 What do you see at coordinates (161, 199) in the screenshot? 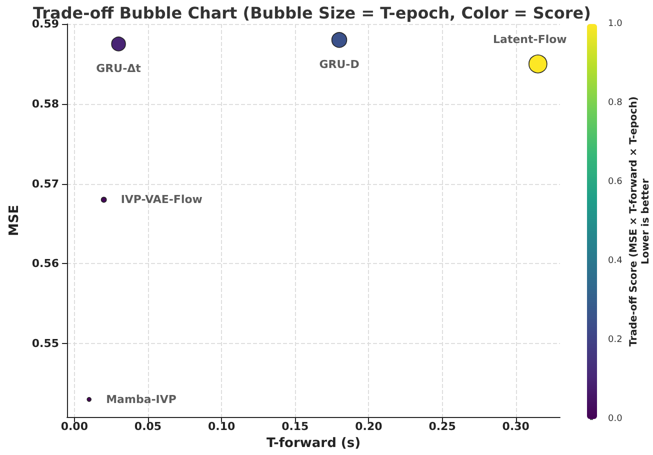
I see `annotation: IVP-VAE-Flow` at bounding box center [161, 199].